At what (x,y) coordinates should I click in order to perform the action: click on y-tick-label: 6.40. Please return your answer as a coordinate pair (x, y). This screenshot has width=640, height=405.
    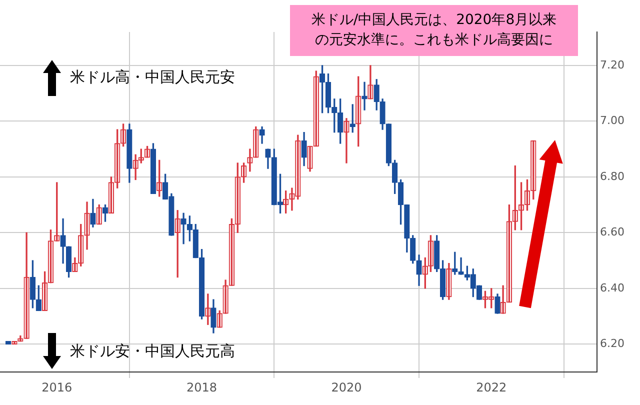
    Looking at the image, I should click on (612, 287).